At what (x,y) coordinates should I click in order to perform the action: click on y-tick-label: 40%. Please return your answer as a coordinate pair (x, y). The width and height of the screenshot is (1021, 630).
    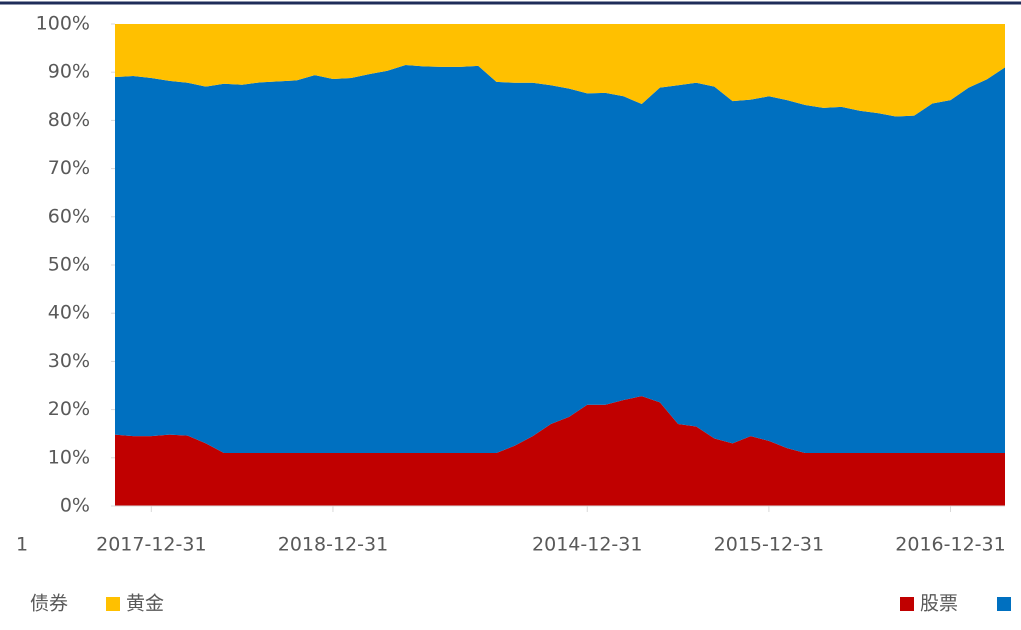
    Looking at the image, I should click on (69, 313).